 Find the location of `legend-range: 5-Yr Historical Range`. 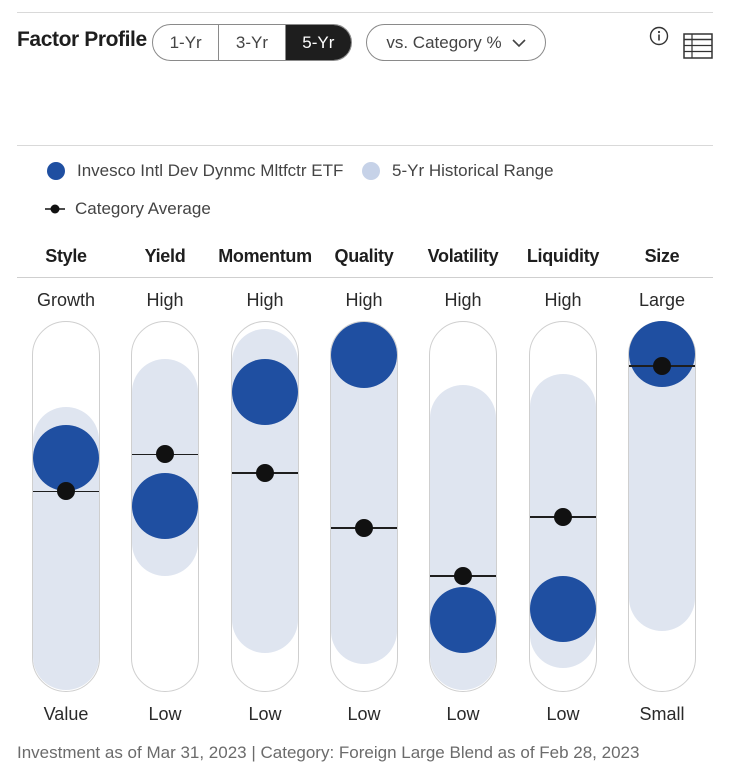

legend-range: 5-Yr Historical Range is located at coordinates (458, 171).